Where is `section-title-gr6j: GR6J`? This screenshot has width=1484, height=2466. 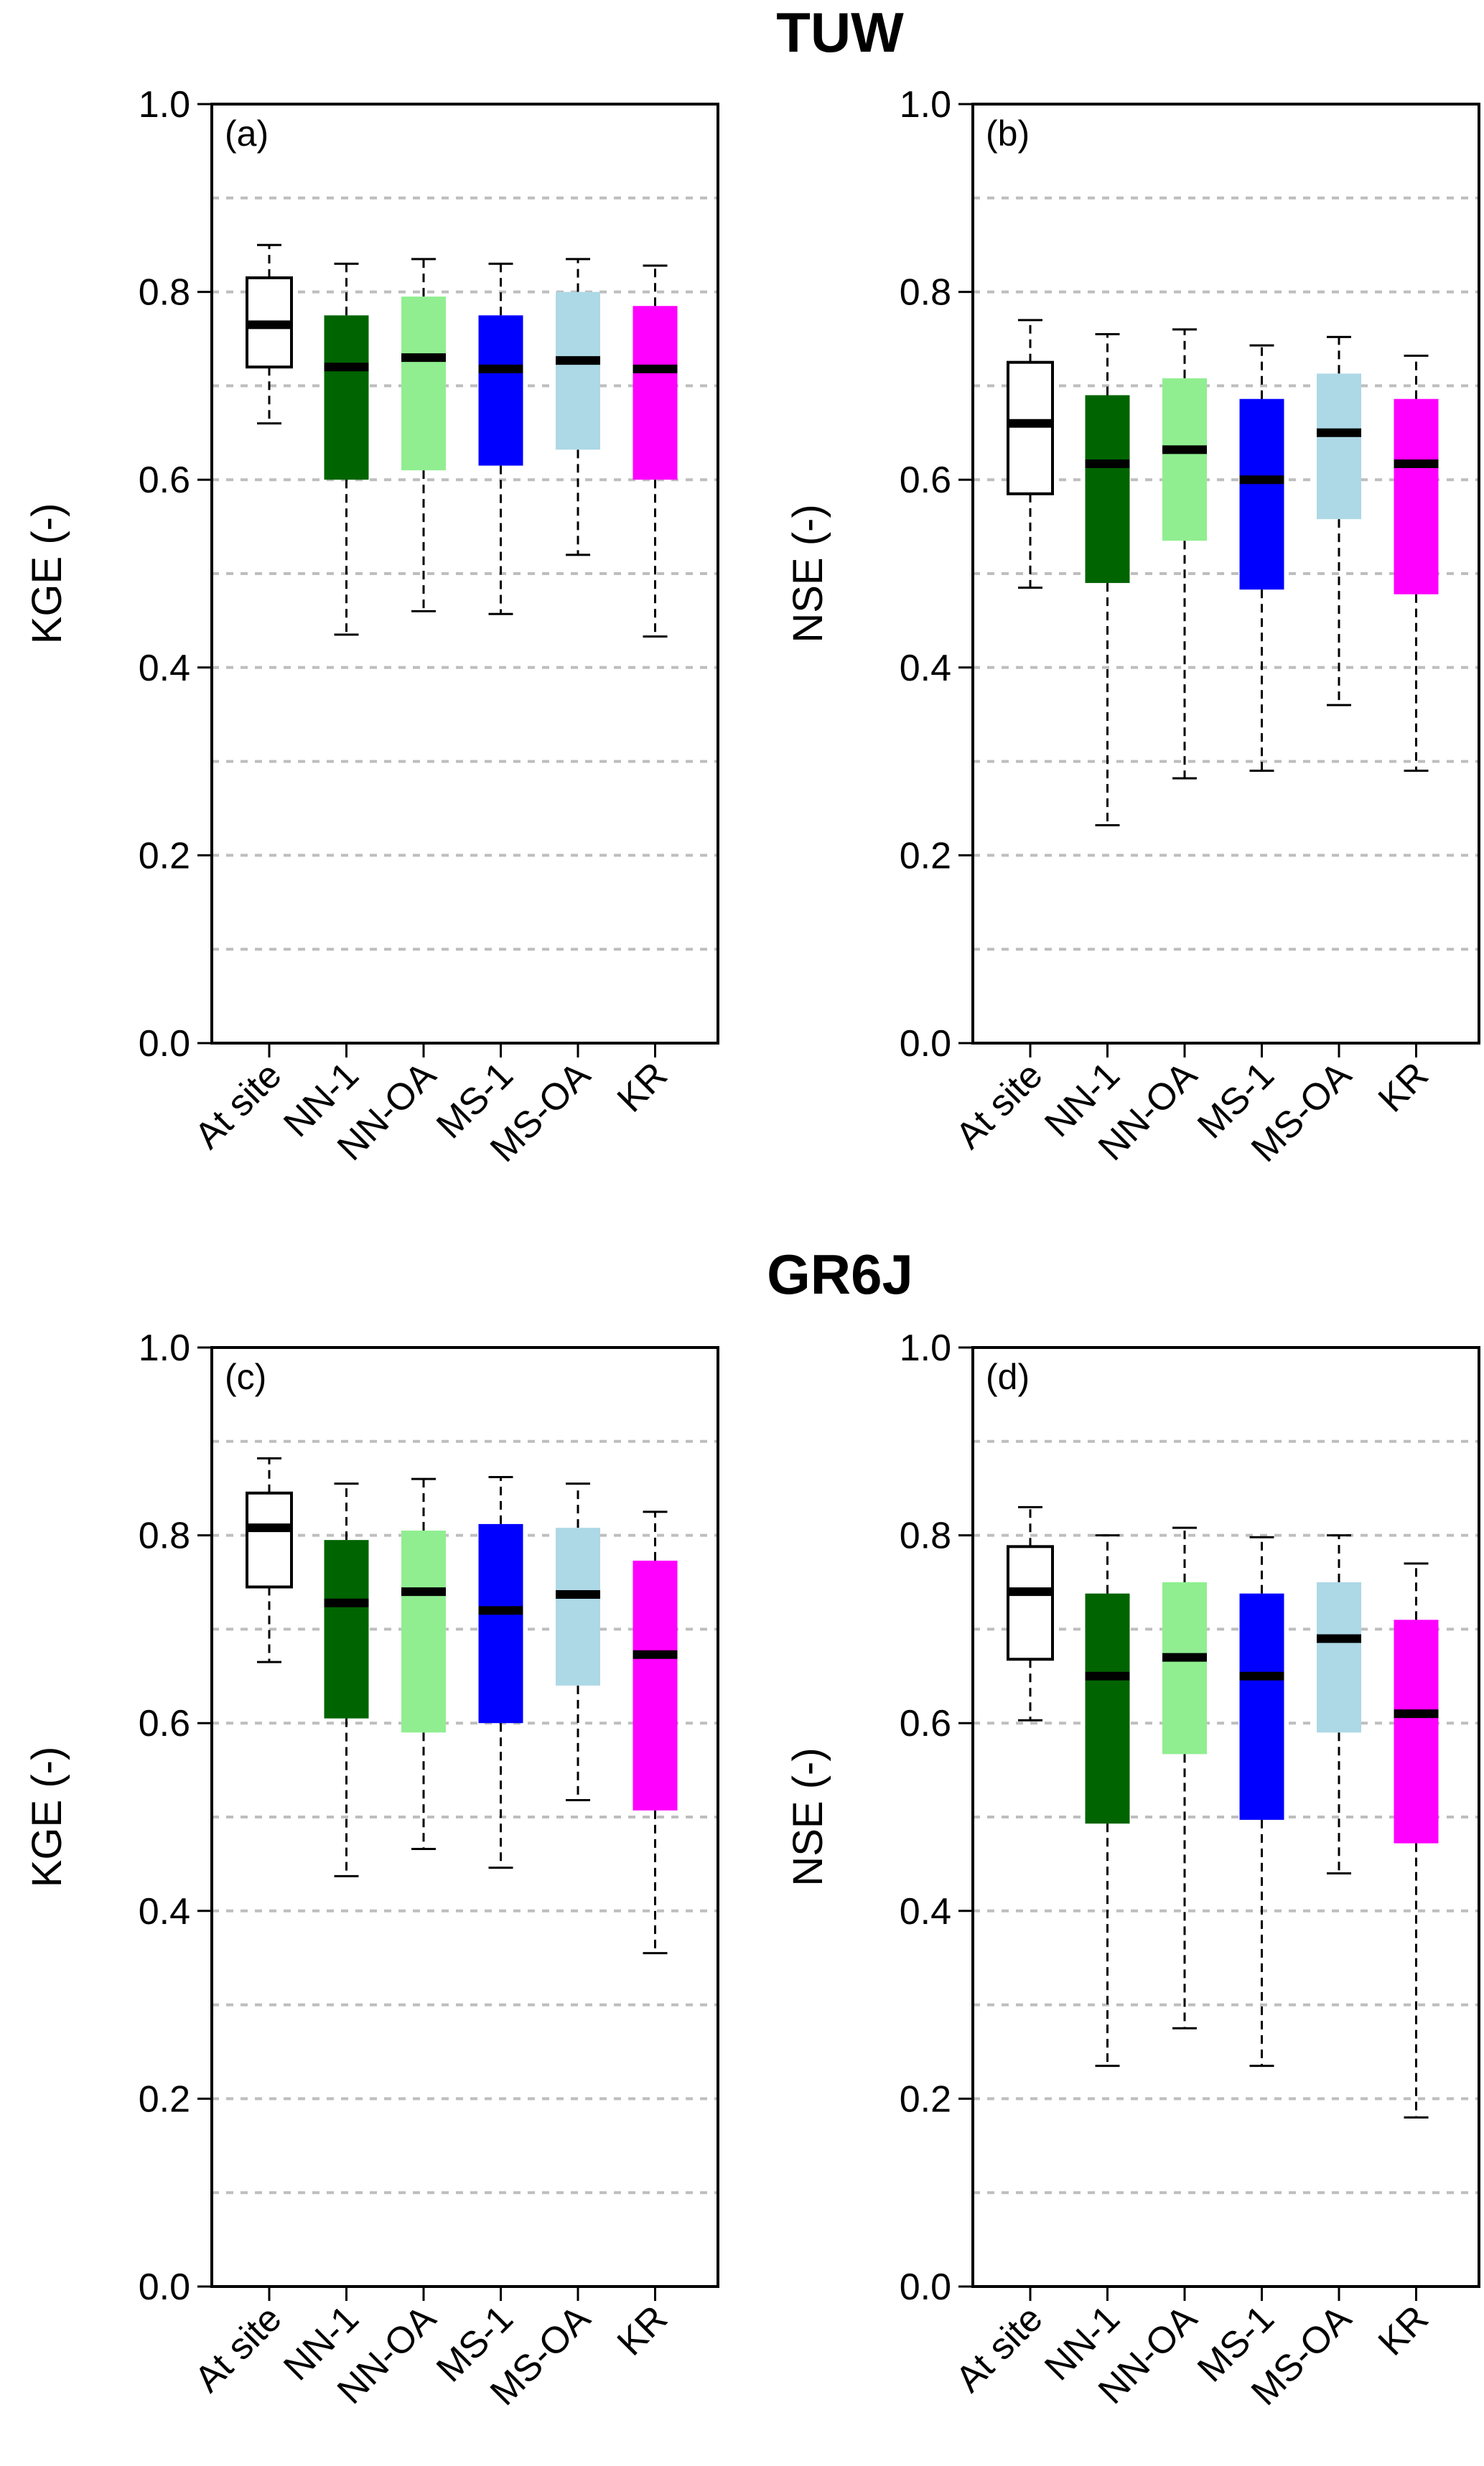
section-title-gr6j: GR6J is located at coordinates (840, 1274).